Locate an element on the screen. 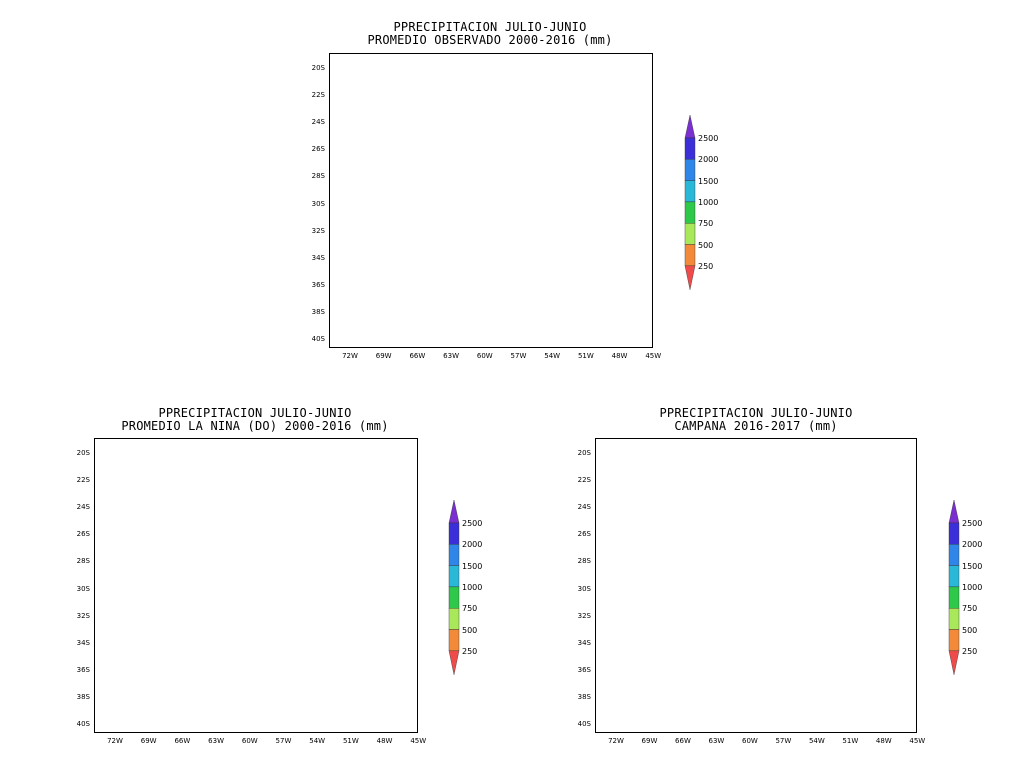 The height and width of the screenshot is (768, 1024). precipitation-map is located at coordinates (756, 585).